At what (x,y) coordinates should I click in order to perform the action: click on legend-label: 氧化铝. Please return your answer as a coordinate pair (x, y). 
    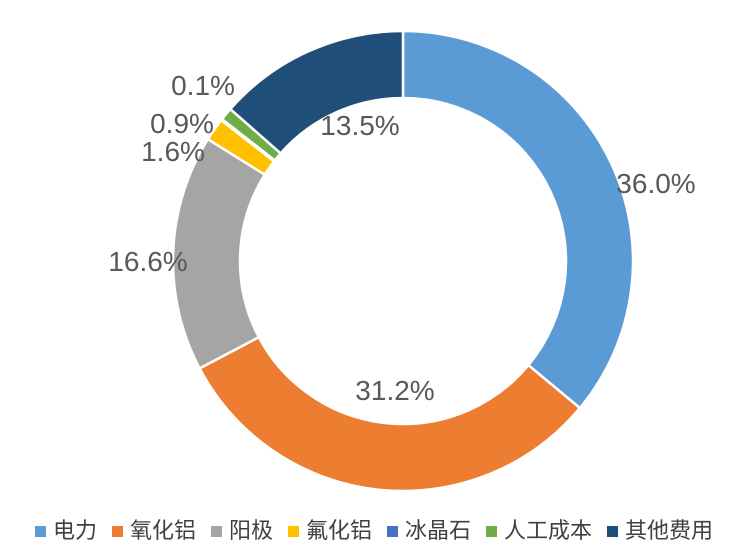
    Looking at the image, I should click on (162, 530).